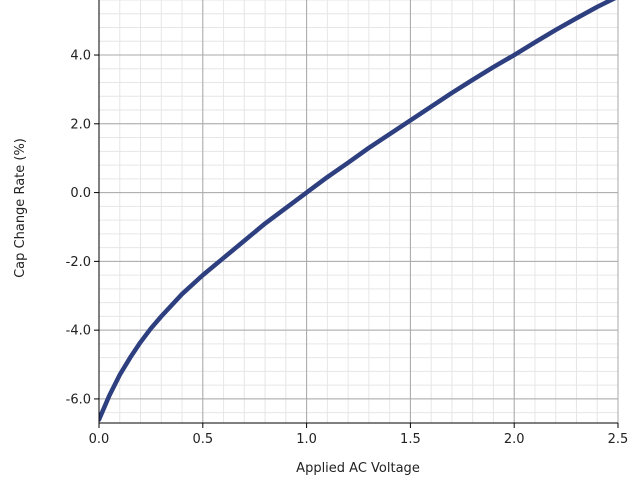  I want to click on x-tick-label: 0.0, so click(99, 439).